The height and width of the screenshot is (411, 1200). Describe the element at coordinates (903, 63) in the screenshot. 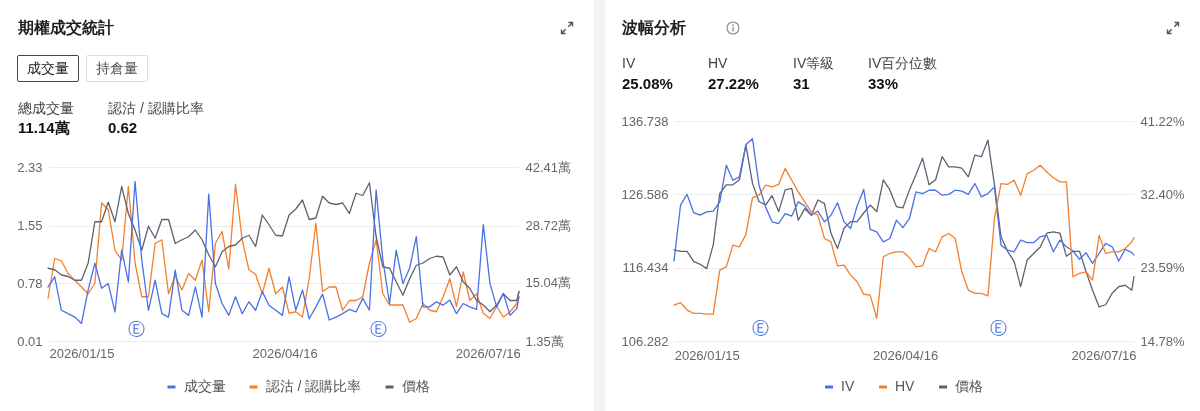

I see `text: IV百分位數` at that location.